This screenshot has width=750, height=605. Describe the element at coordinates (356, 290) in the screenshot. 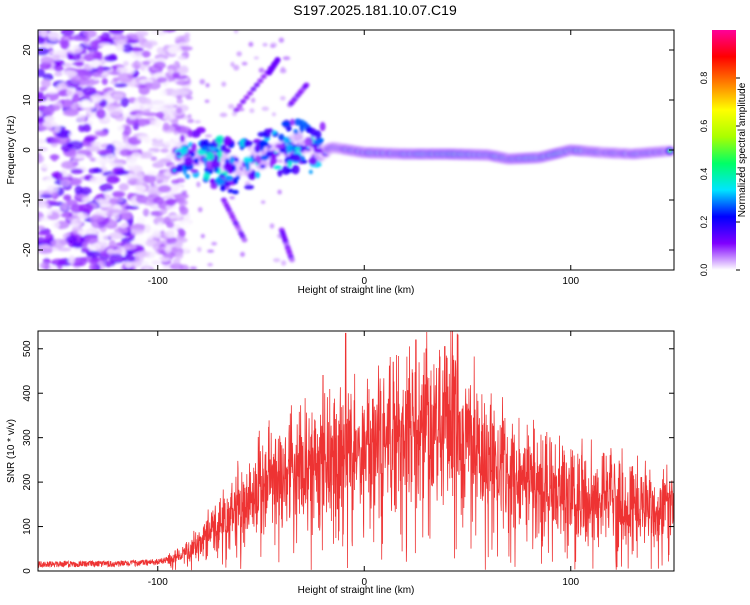

I see `spectrogram-x-axis-label: Height of straight line (km)` at that location.